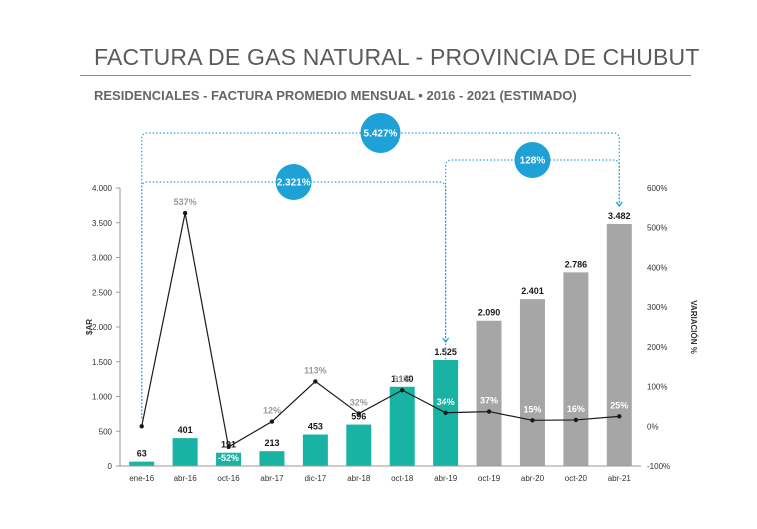 The image size is (757, 529). What do you see at coordinates (657, 307) in the screenshot?
I see `right-axis-tick-label: 300%` at bounding box center [657, 307].